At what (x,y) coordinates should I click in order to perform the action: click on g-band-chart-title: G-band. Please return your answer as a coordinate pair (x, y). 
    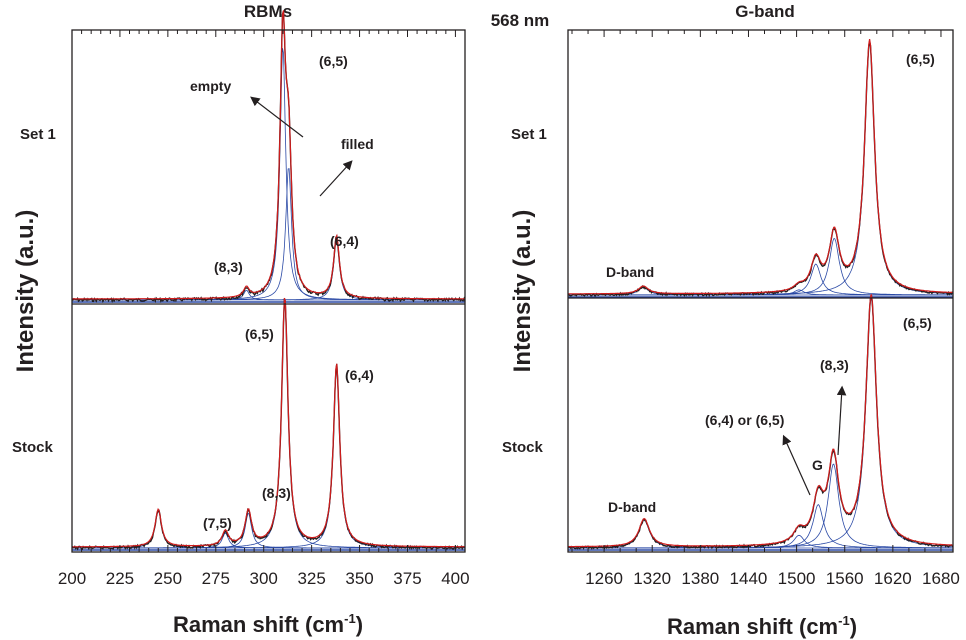
    Looking at the image, I should click on (765, 11).